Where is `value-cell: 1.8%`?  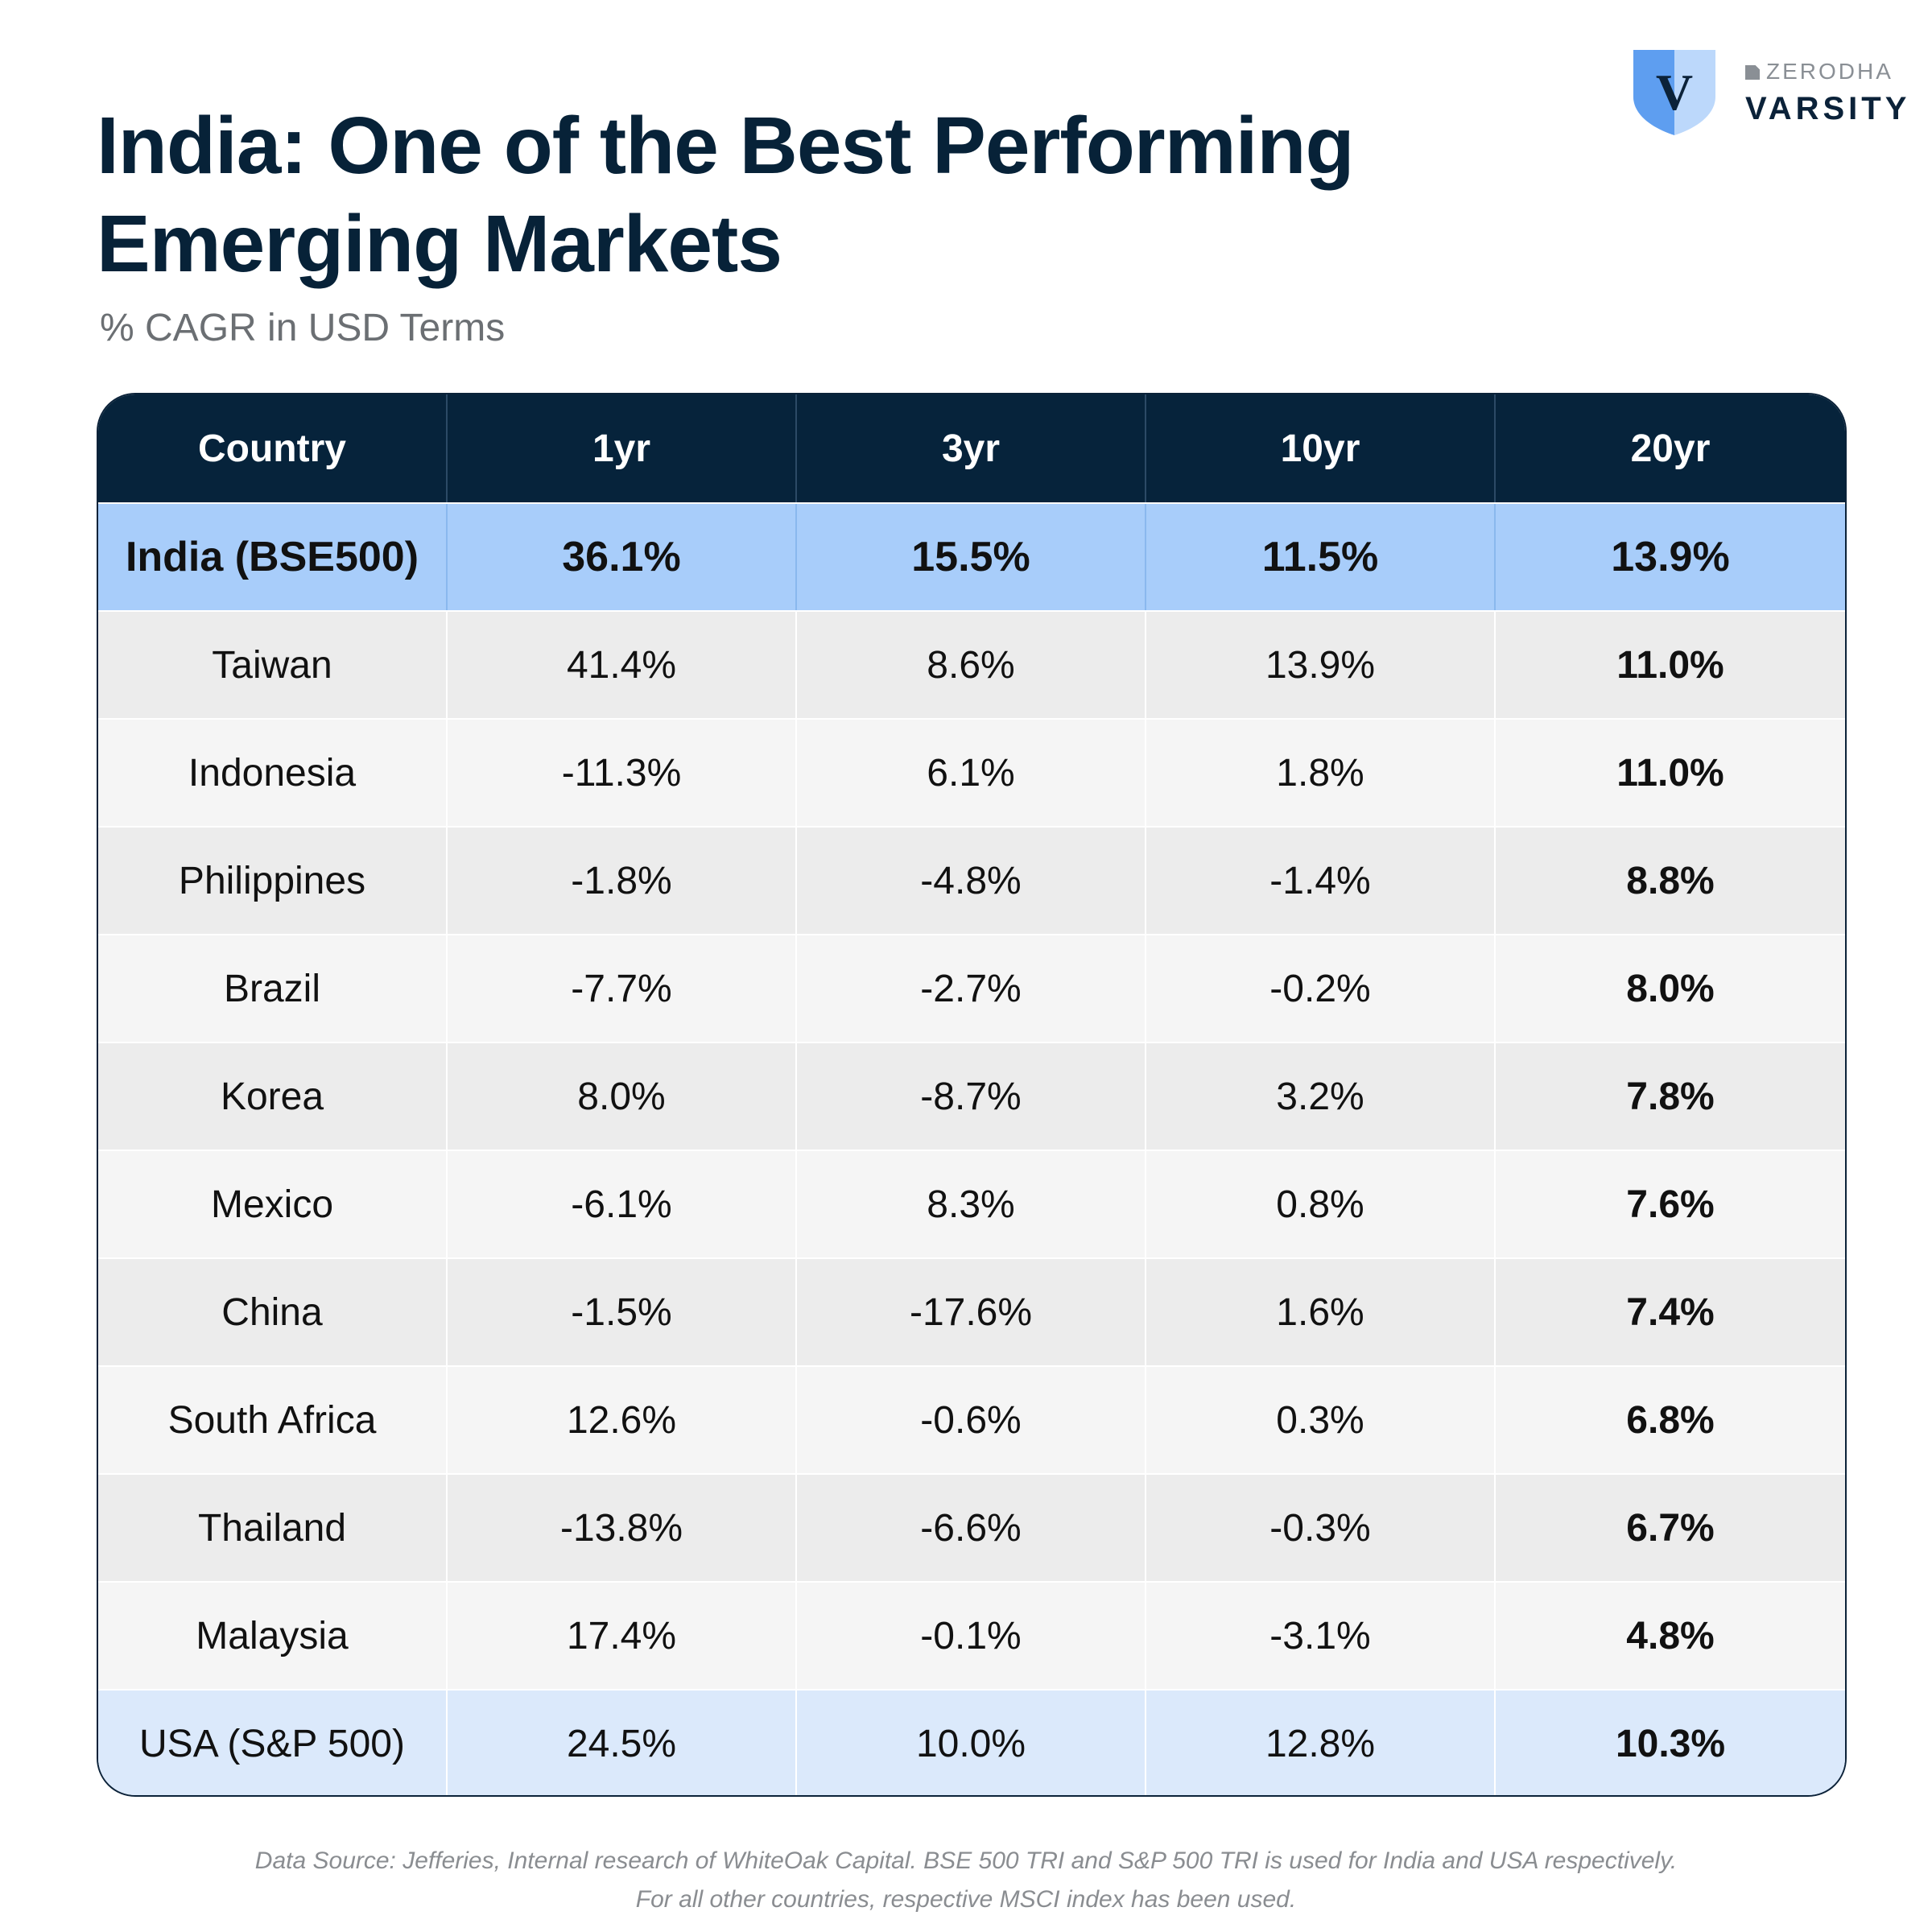
value-cell: 1.8% is located at coordinates (1321, 773).